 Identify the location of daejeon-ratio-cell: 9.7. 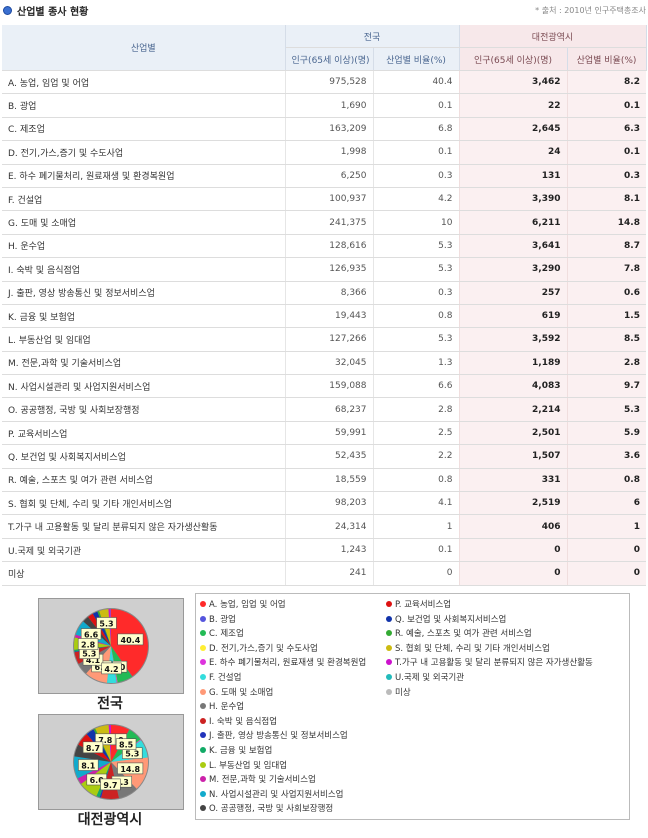
(606, 386).